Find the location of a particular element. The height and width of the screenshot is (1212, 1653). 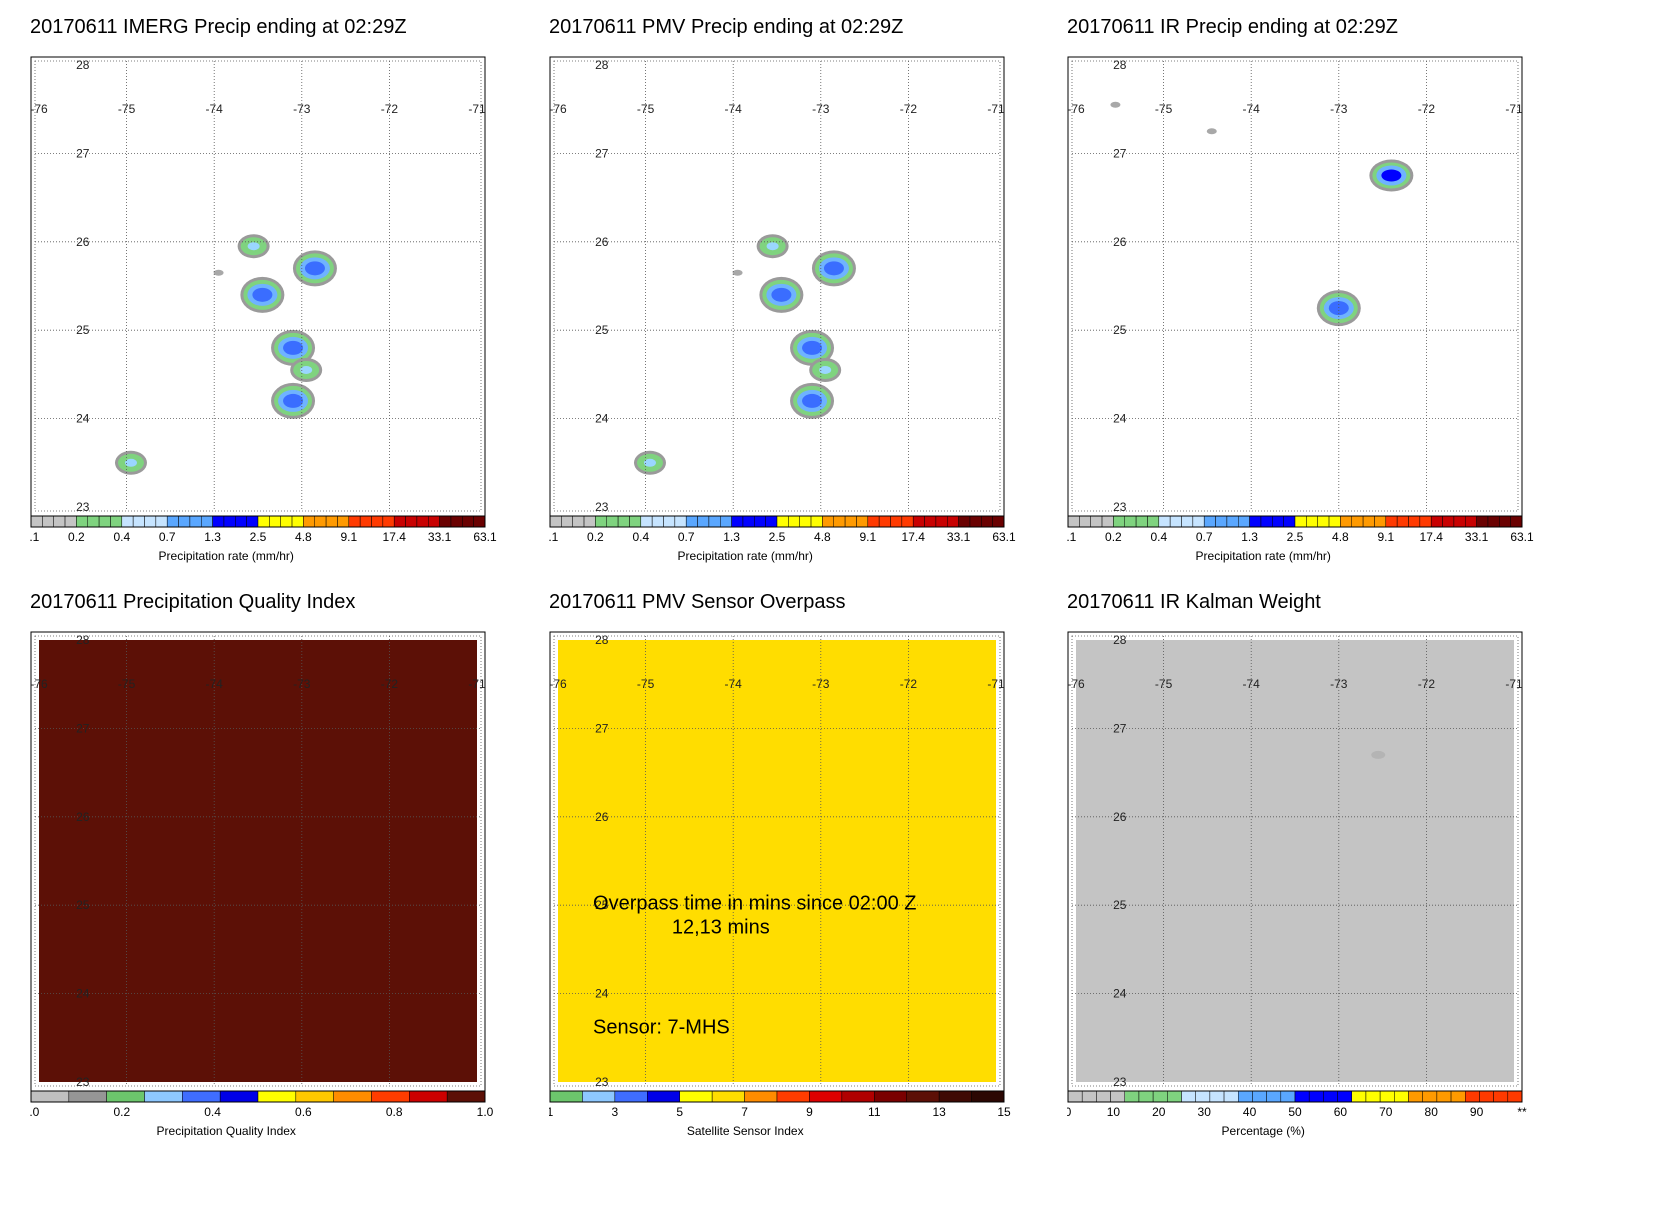

colorbar-tick-label: ** is located at coordinates (1522, 1112).